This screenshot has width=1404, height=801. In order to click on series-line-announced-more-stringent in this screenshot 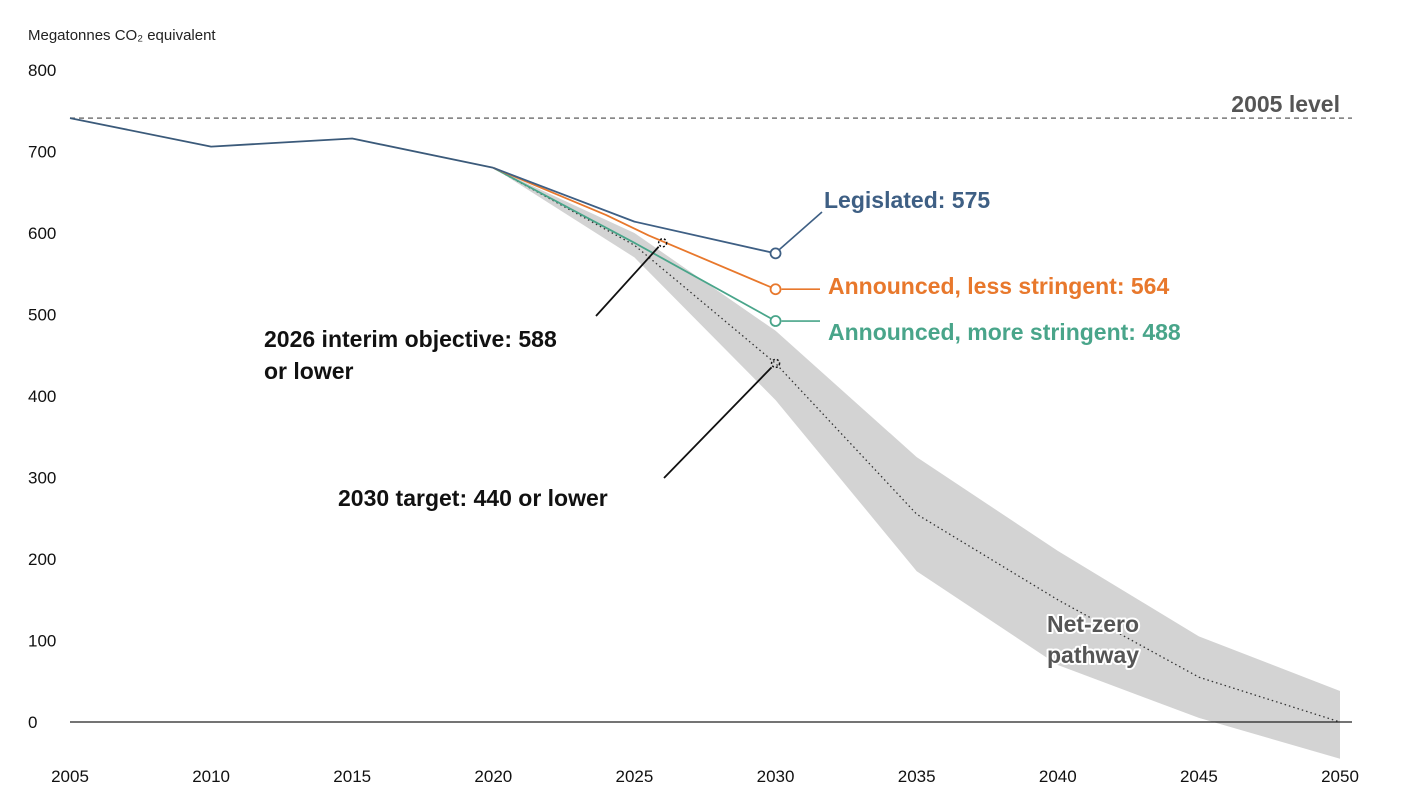, I will do `click(634, 244)`.